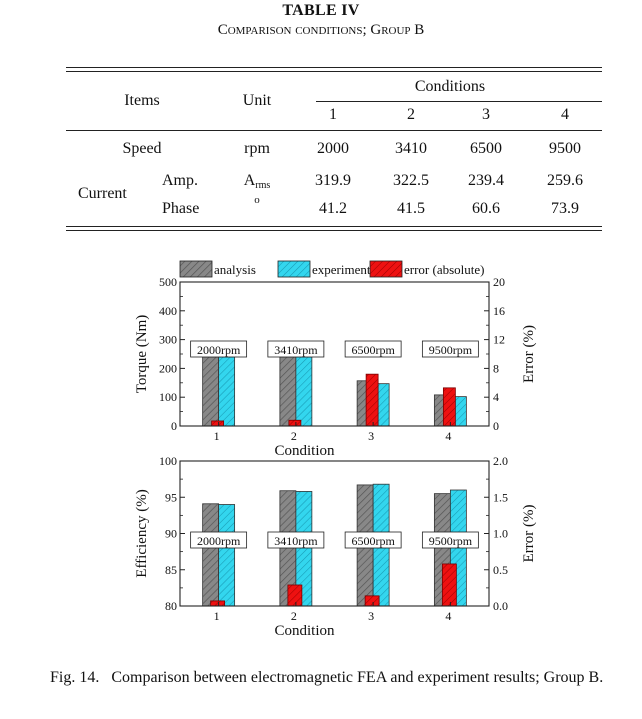 This screenshot has width=642, height=719. Describe the element at coordinates (411, 114) in the screenshot. I see `condition-number: 2` at that location.